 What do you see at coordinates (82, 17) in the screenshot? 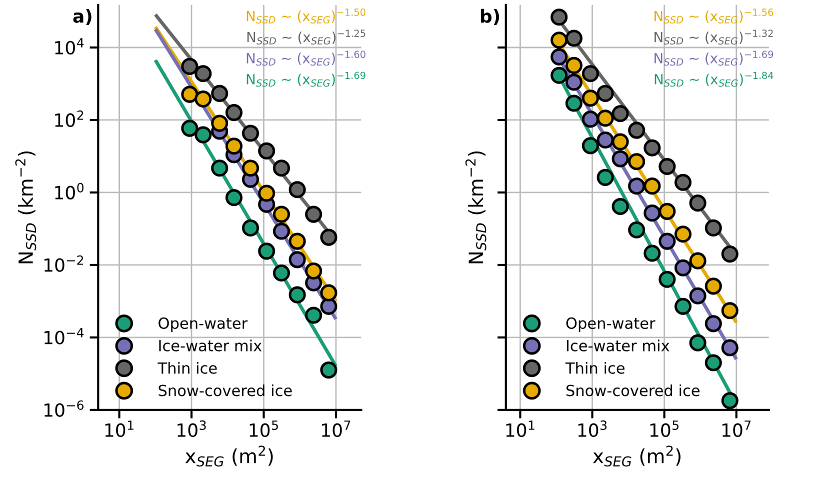
I see `chart-title: a)` at bounding box center [82, 17].